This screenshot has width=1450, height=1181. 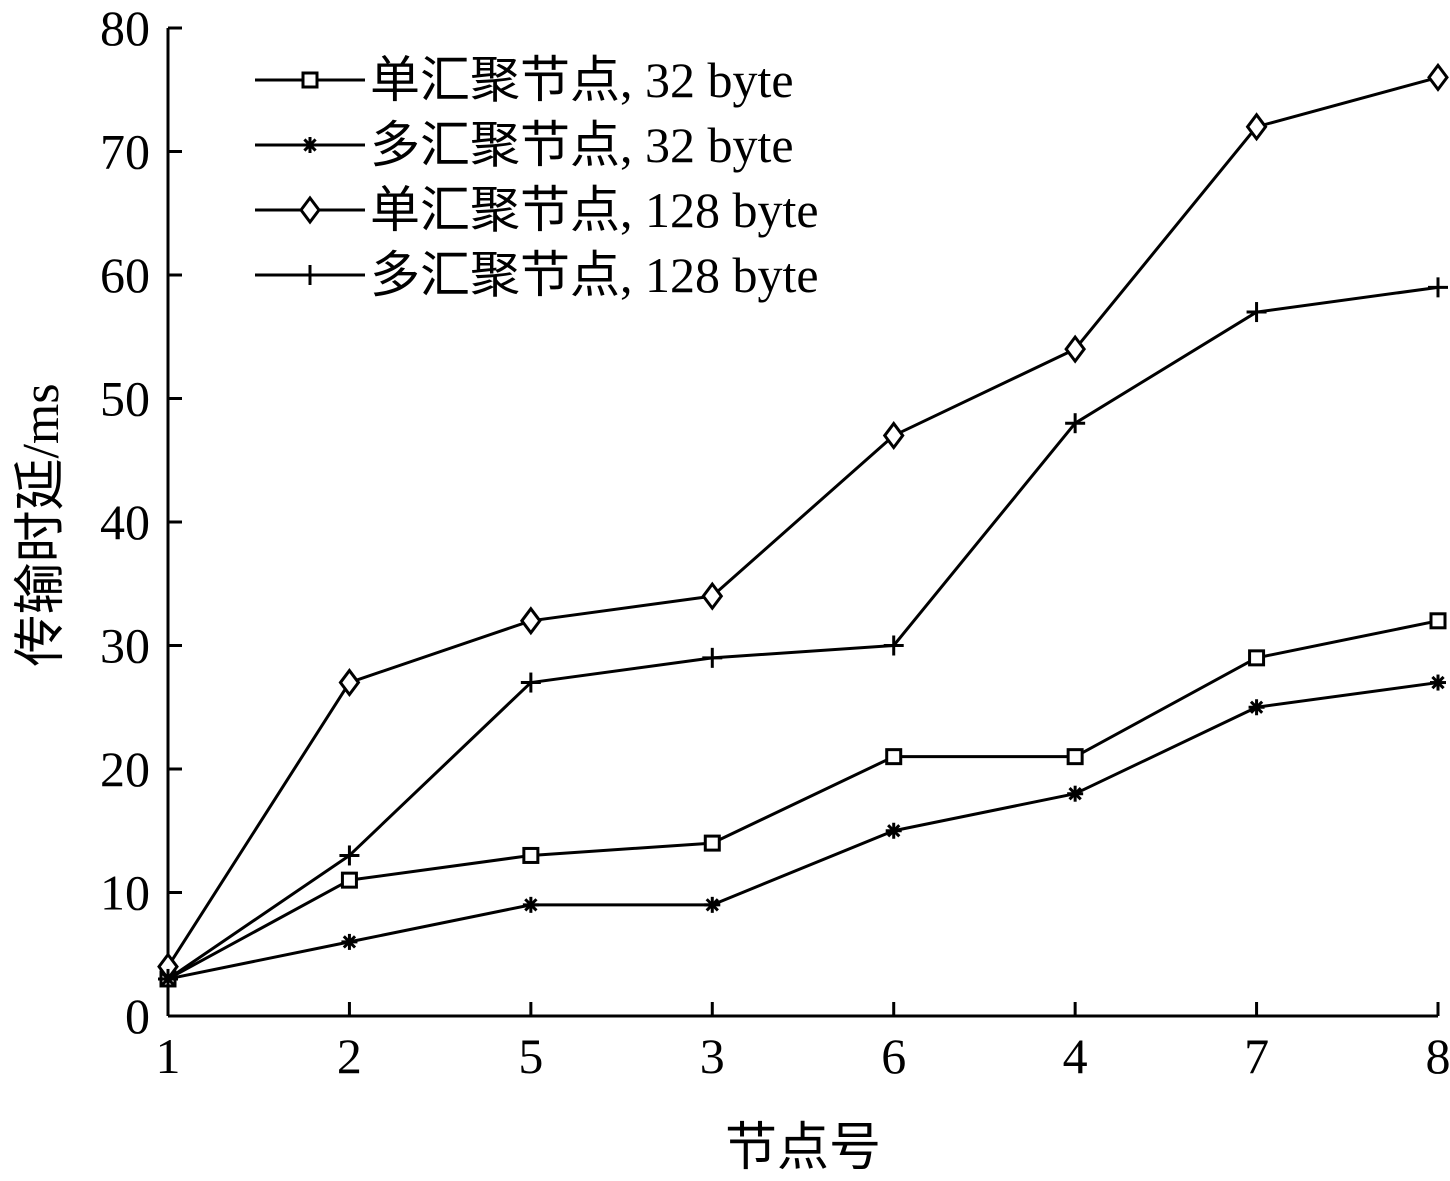 I want to click on x-tick-label: 4, so click(x=1075, y=1056).